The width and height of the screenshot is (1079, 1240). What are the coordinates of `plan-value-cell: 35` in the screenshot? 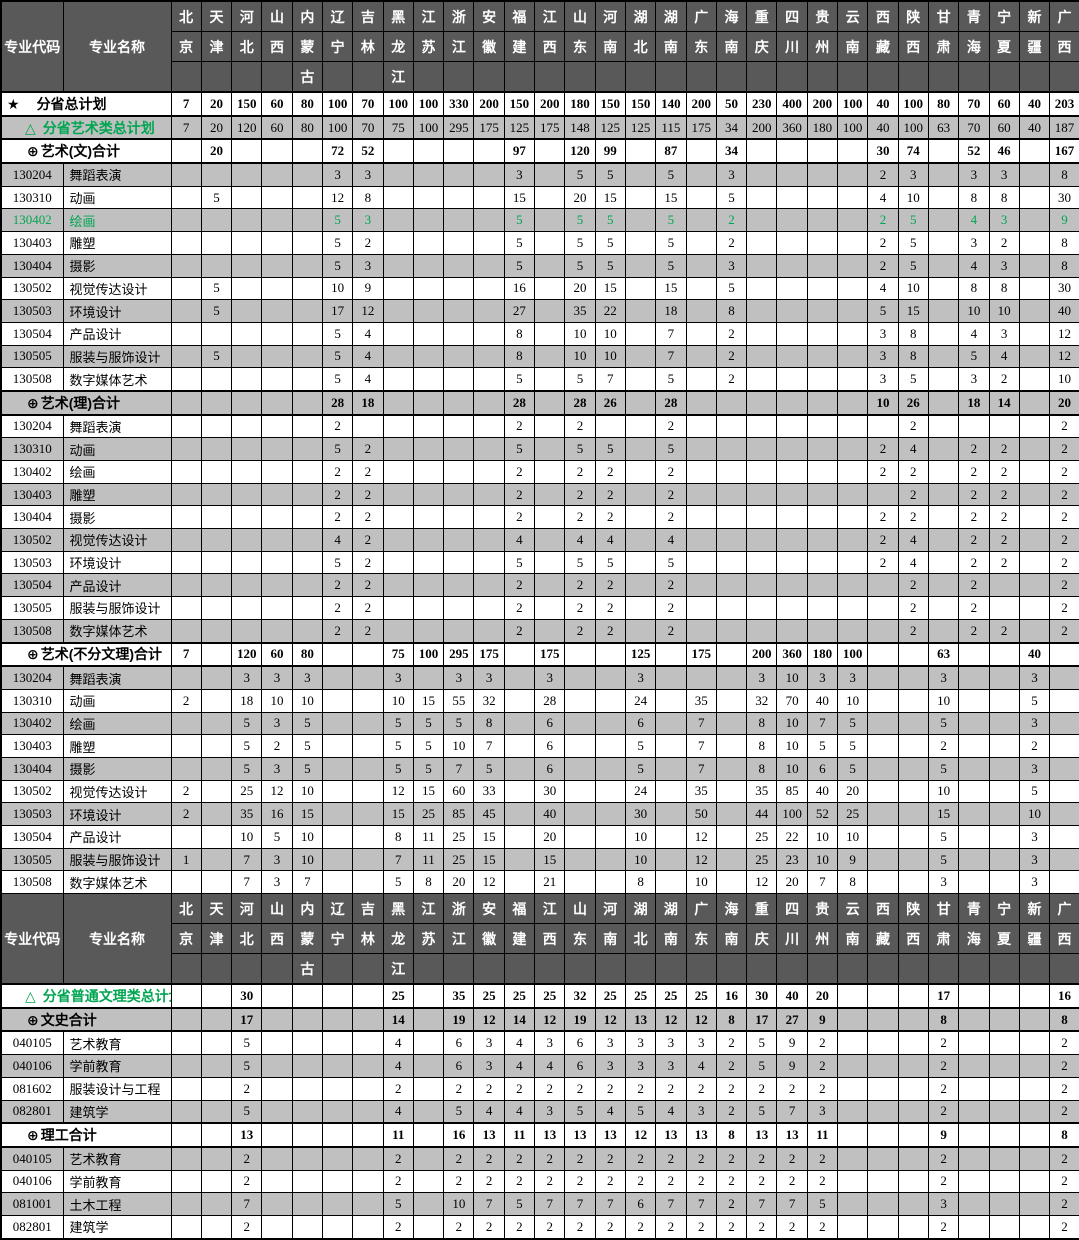 It's located at (762, 791).